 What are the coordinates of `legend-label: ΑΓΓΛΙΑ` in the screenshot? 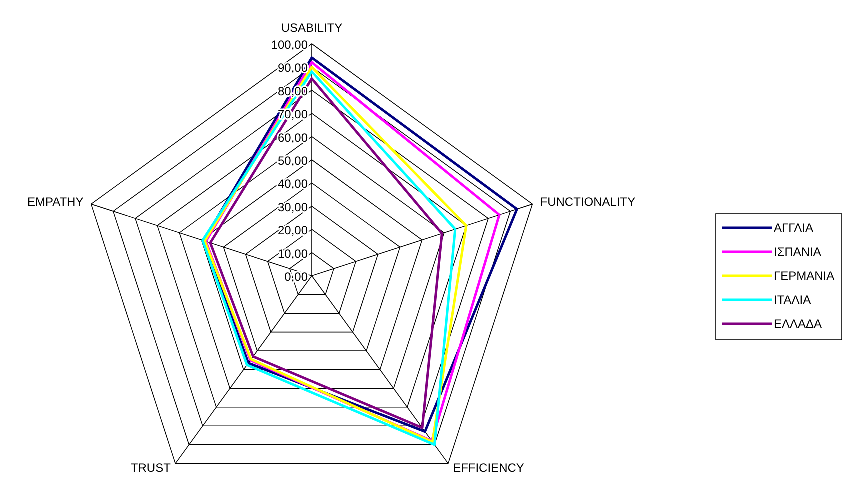 It's located at (794, 228).